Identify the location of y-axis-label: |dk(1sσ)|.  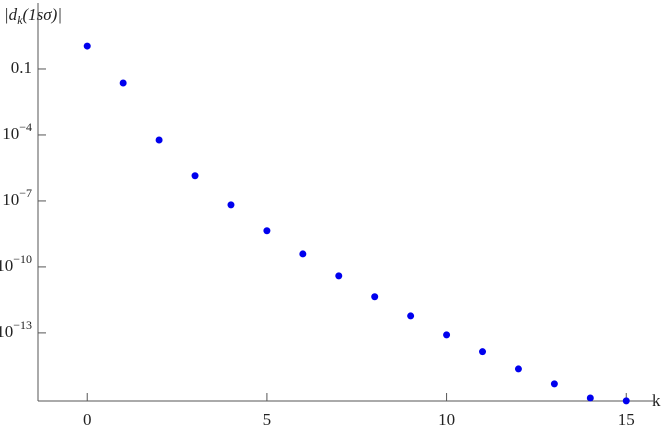
(33, 16).